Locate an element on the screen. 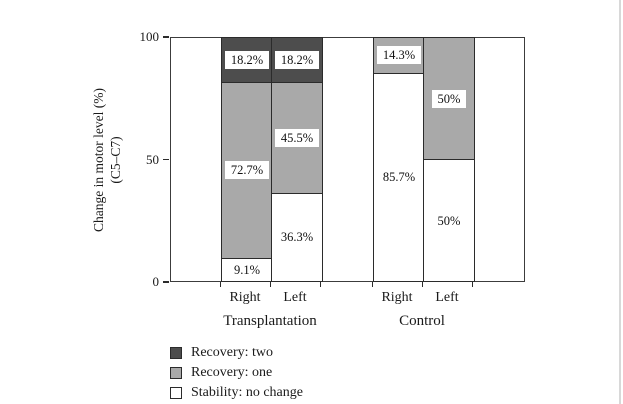 The height and width of the screenshot is (404, 623). y-axis-title-line1: Change in motor level (%) is located at coordinates (98, 160).